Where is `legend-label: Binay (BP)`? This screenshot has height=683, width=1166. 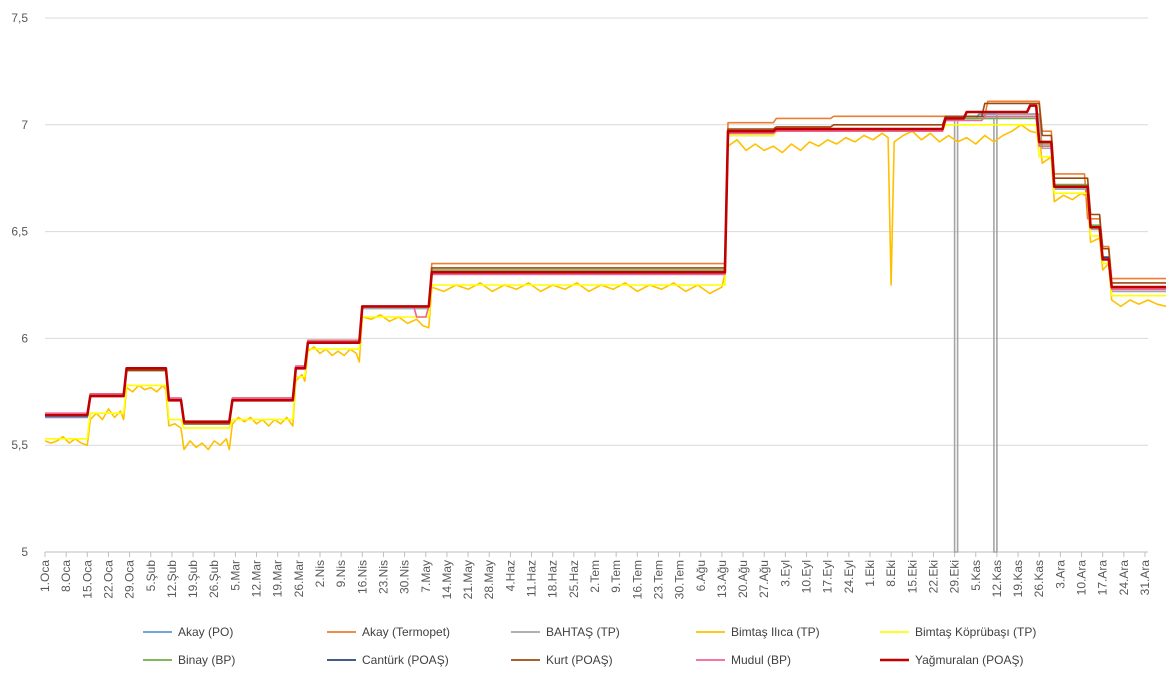
legend-label: Binay (BP) is located at coordinates (206, 660).